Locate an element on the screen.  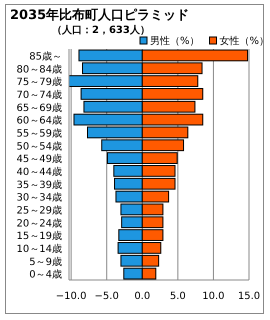
legend-label: 女性（%） is located at coordinates (245, 41).